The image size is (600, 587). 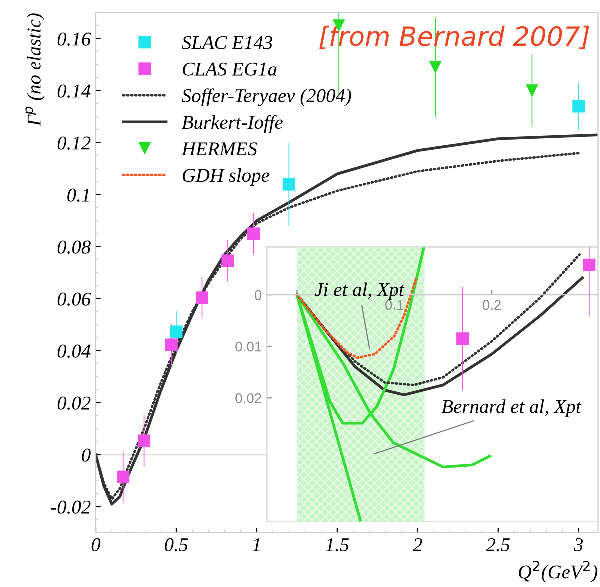 What do you see at coordinates (579, 545) in the screenshot?
I see `x-tick-label: 3` at bounding box center [579, 545].